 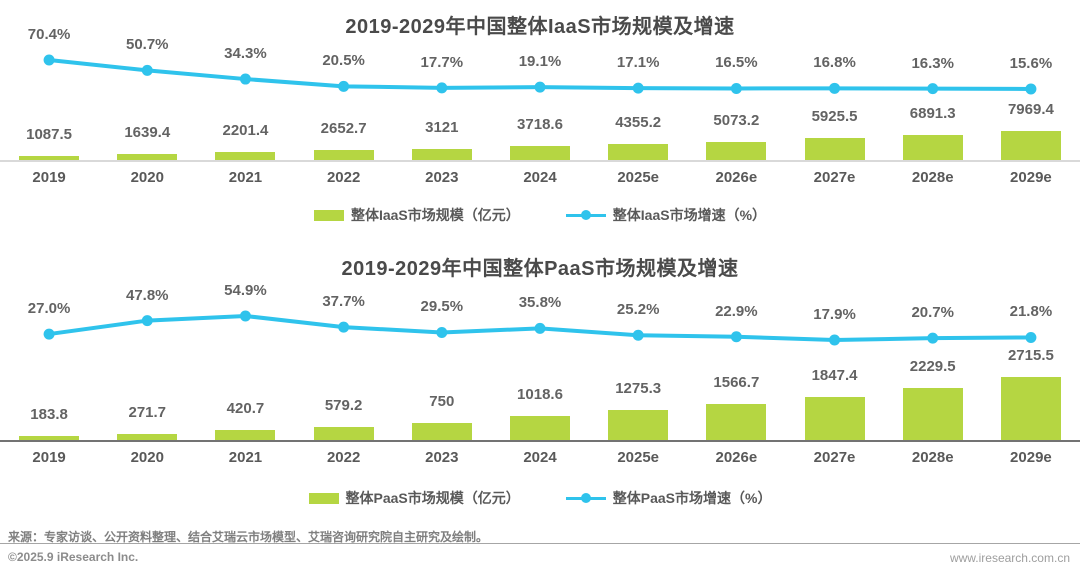 I want to click on bar-value-label: 420.7, so click(x=245, y=409).